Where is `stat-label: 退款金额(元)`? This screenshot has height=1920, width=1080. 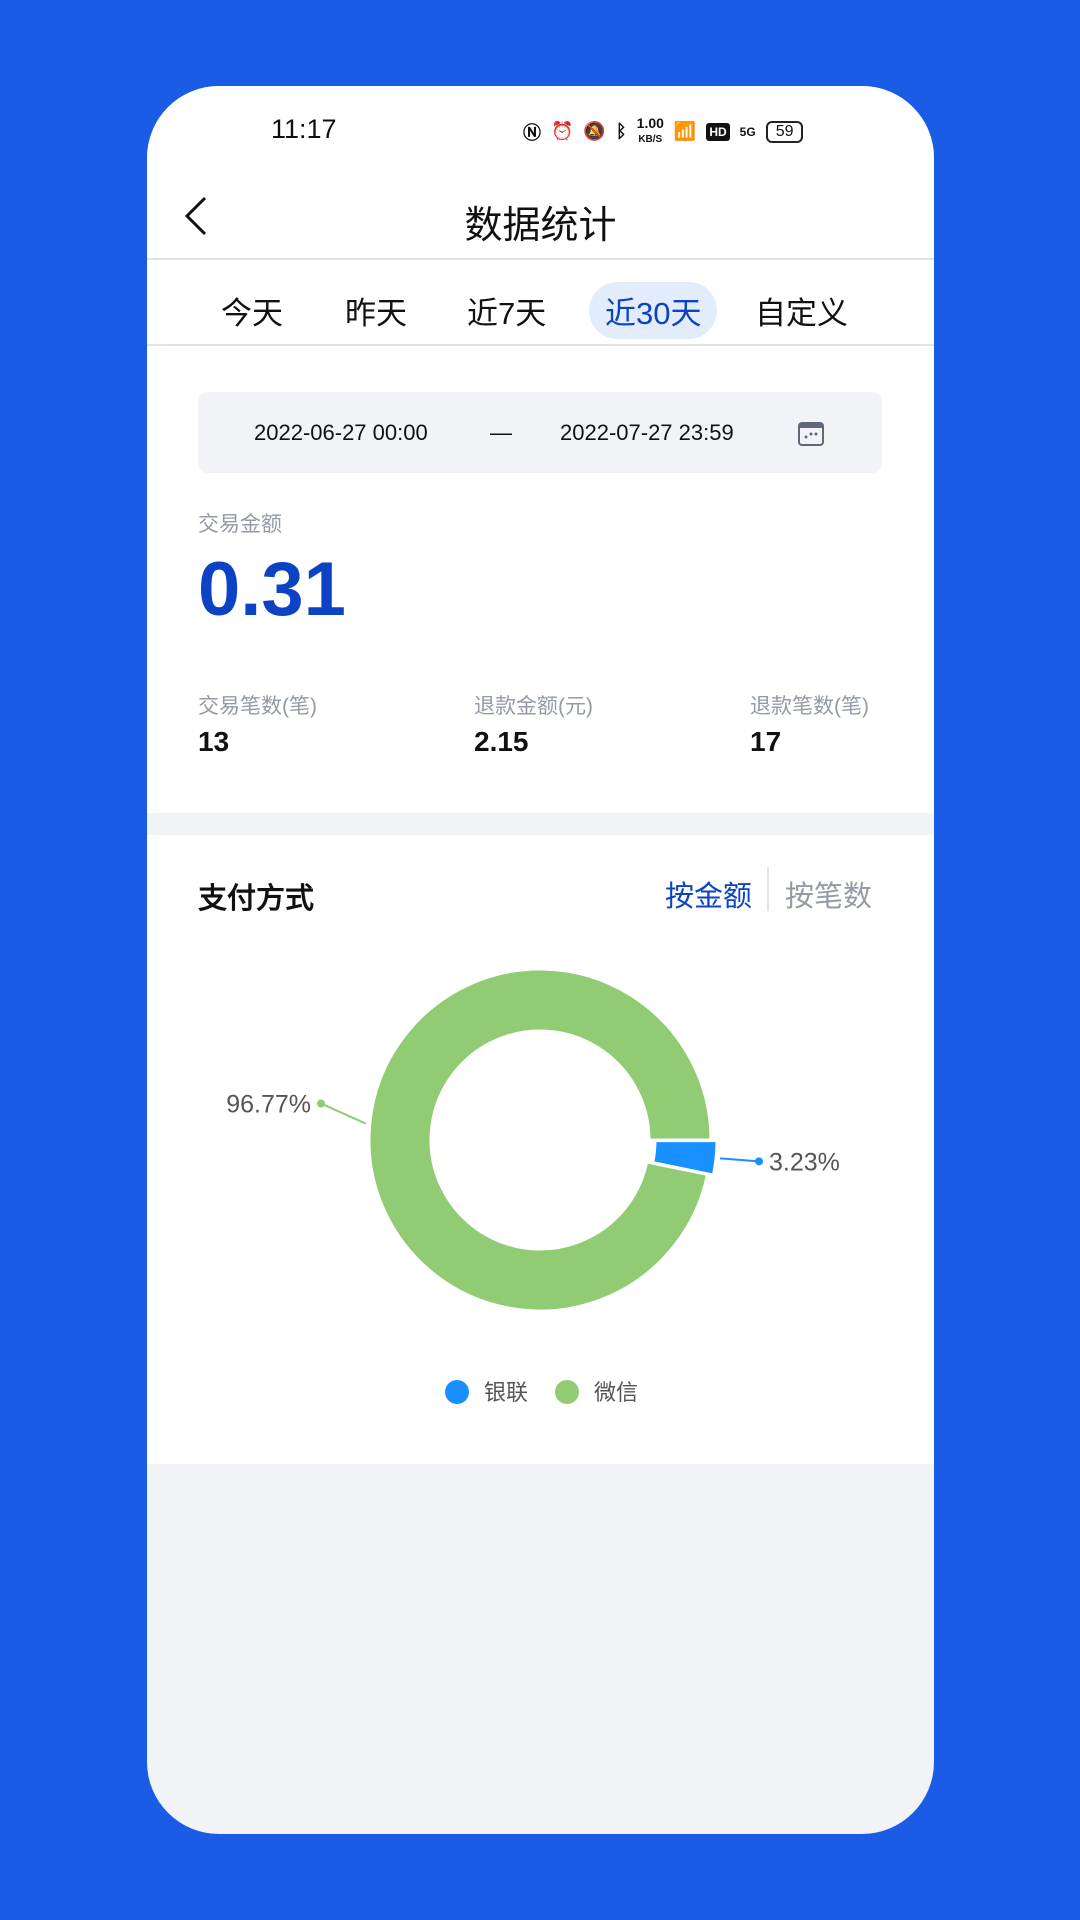
stat-label: 退款金额(元) is located at coordinates (533, 706).